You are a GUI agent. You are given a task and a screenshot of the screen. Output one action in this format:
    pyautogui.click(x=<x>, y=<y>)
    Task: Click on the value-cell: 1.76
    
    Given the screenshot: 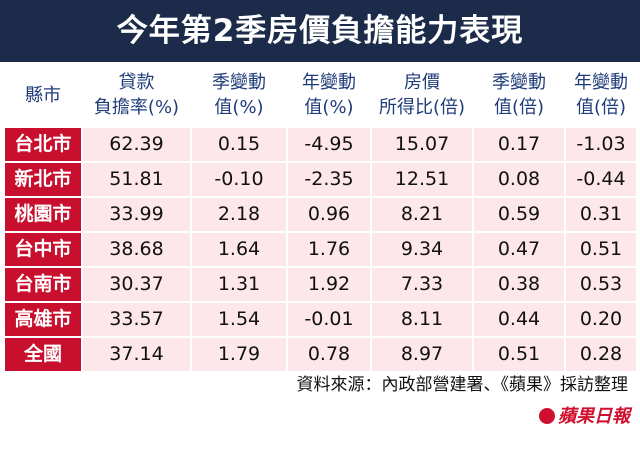 What is the action you would take?
    pyautogui.click(x=329, y=249)
    